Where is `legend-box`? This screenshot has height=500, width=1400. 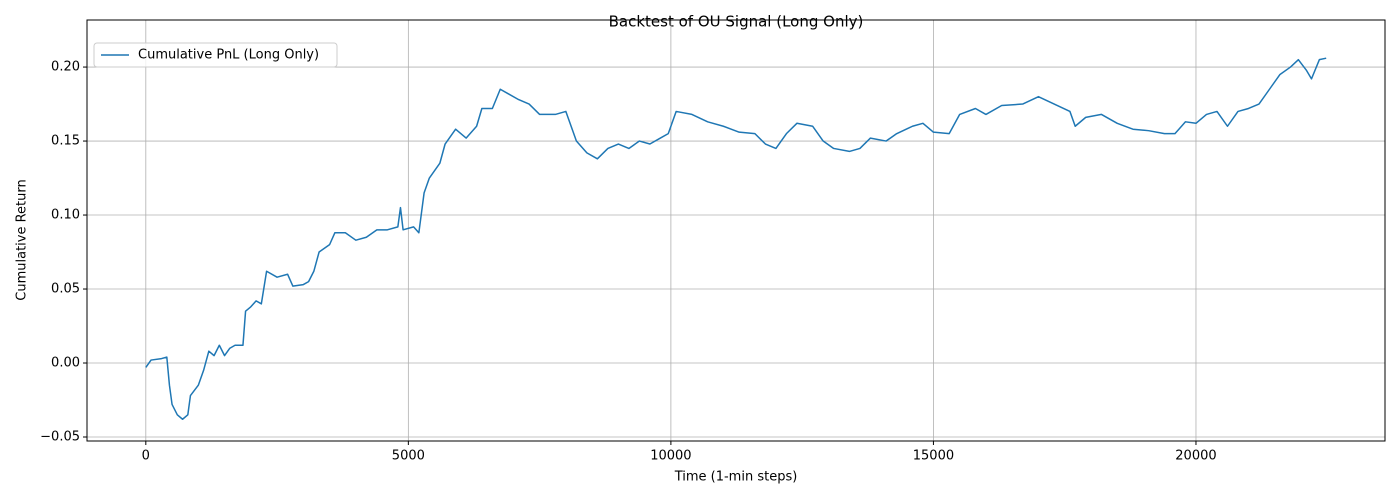
legend-box is located at coordinates (215, 55).